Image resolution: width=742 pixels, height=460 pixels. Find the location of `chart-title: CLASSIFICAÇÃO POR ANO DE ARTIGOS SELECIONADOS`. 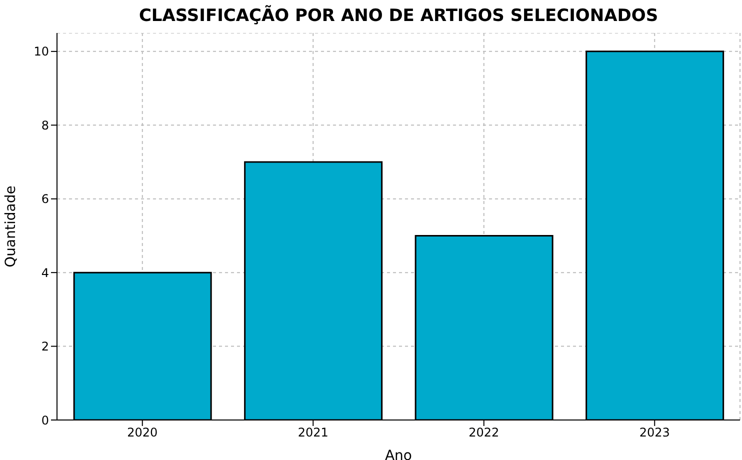

chart-title: CLASSIFICAÇÃO POR ANO DE ARTIGOS SELECIONADOS is located at coordinates (399, 16).